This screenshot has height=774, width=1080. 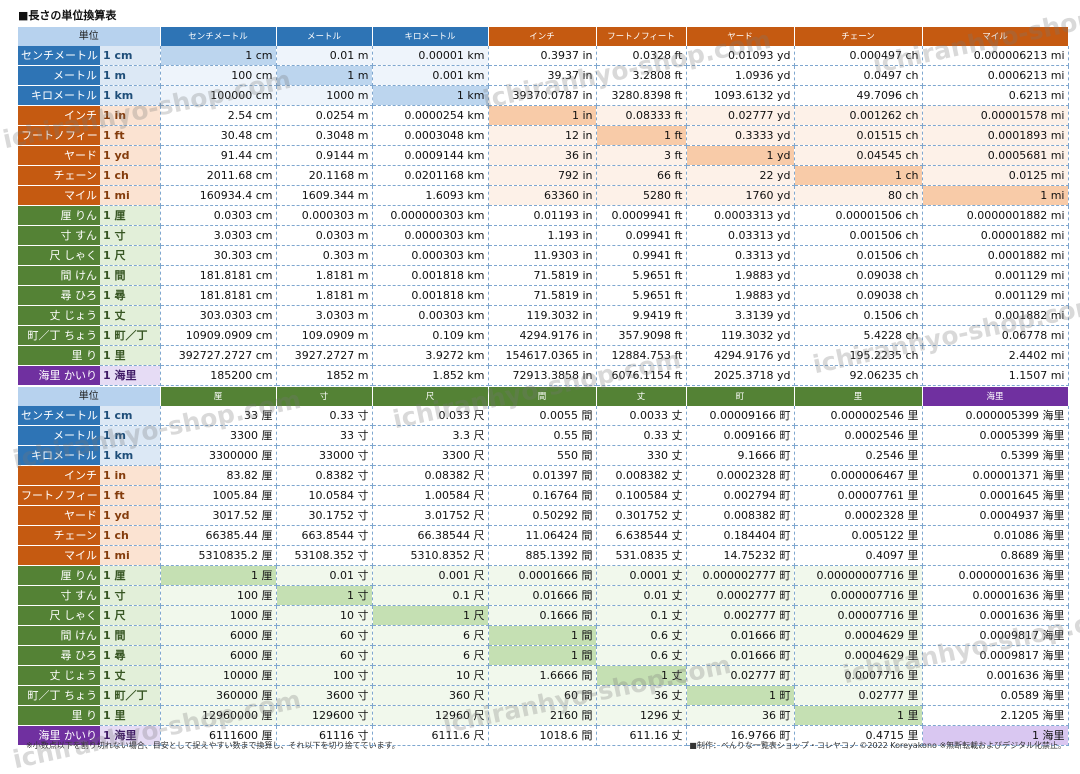 What do you see at coordinates (995, 215) in the screenshot?
I see `table-cell: 0.0000001882 mi` at bounding box center [995, 215].